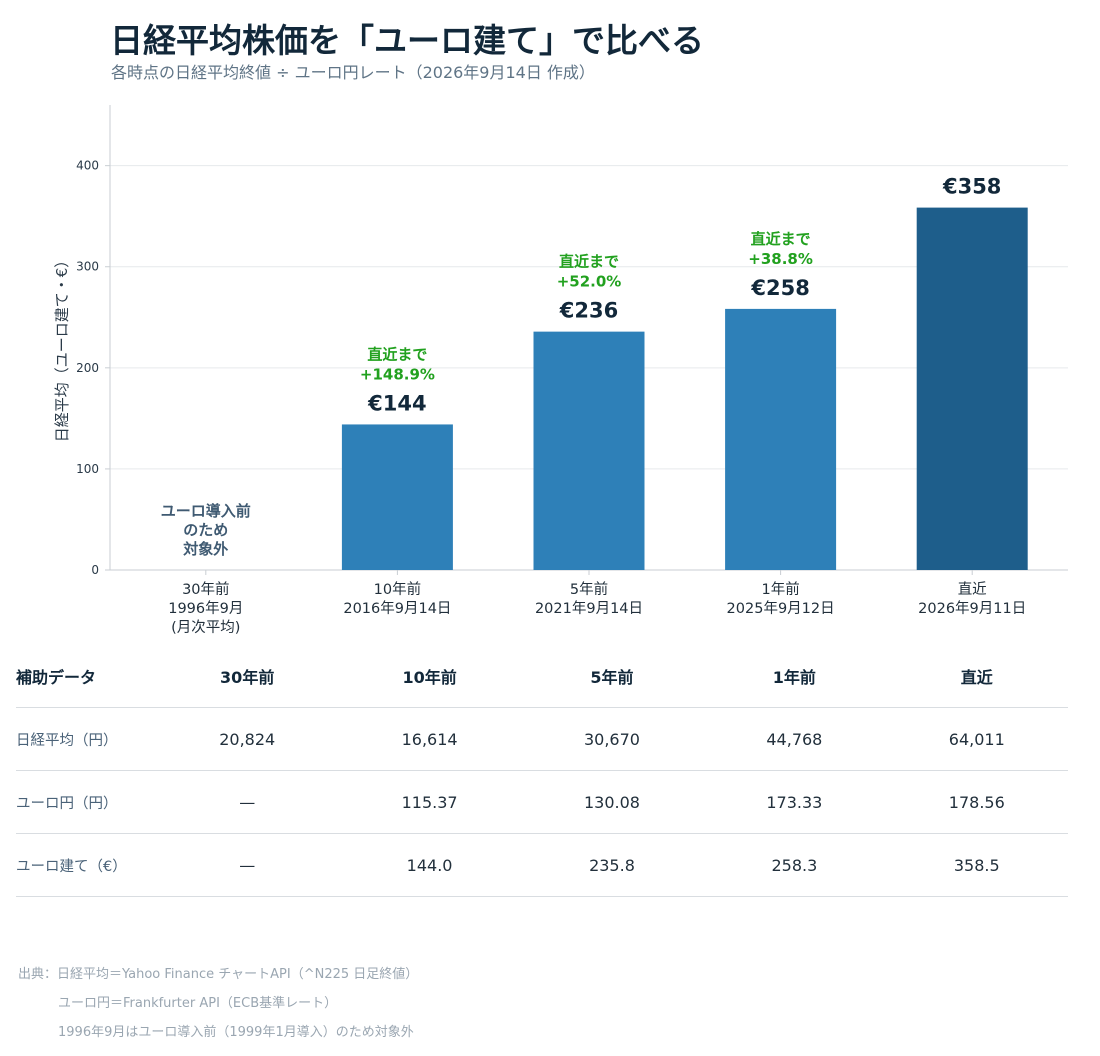 The width and height of the screenshot is (1100, 1056). Describe the element at coordinates (972, 599) in the screenshot. I see `x-tick-label: 直近 2026年9月11日` at that location.